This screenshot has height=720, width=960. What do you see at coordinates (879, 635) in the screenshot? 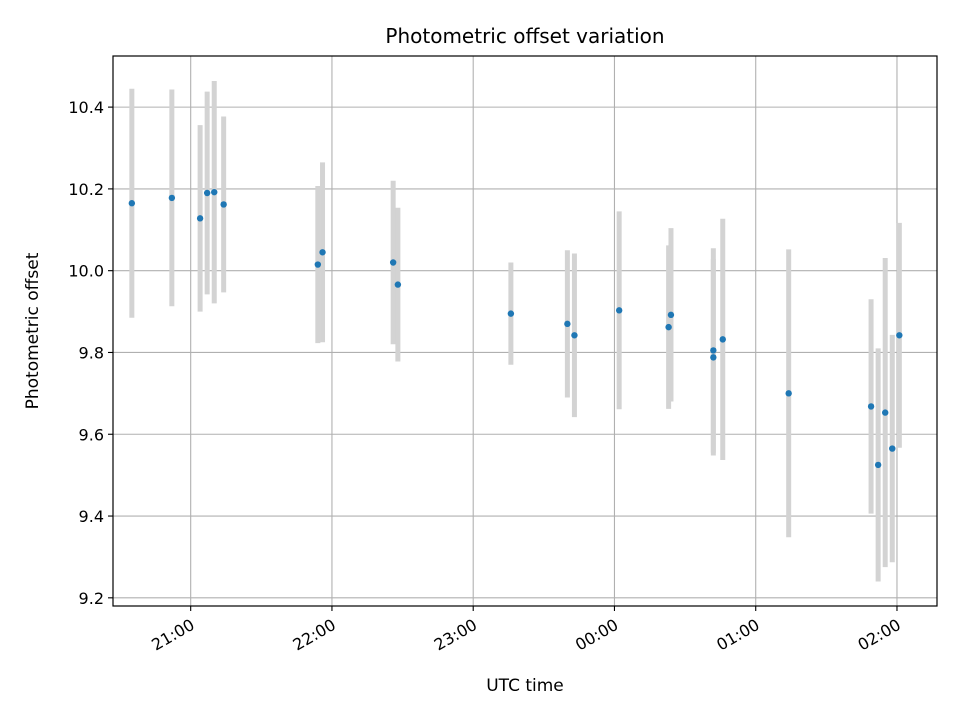
I see `x-tick-label: 02:00` at bounding box center [879, 635].